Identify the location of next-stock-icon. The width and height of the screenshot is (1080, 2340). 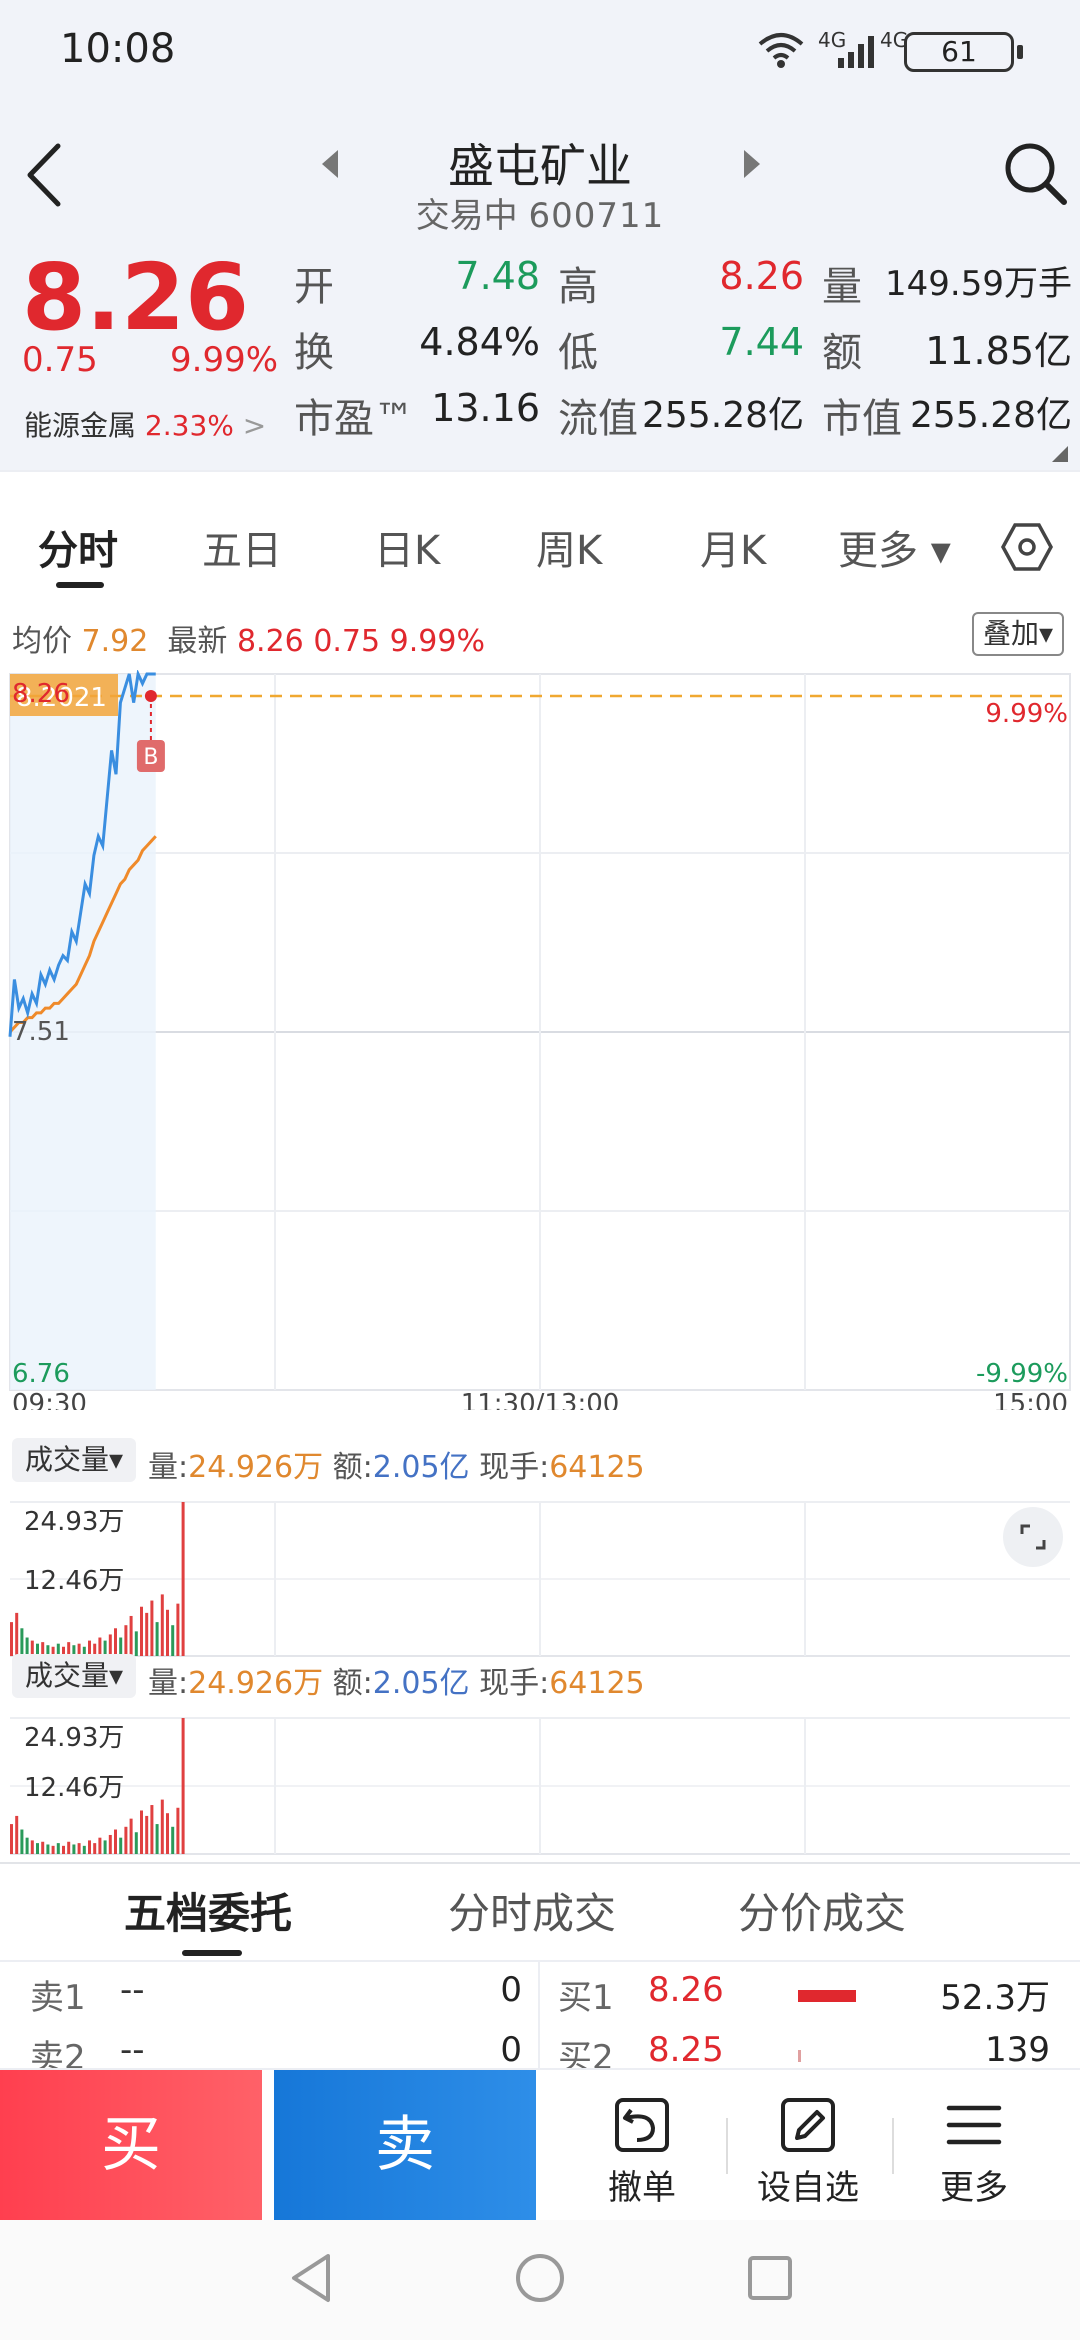
(752, 164).